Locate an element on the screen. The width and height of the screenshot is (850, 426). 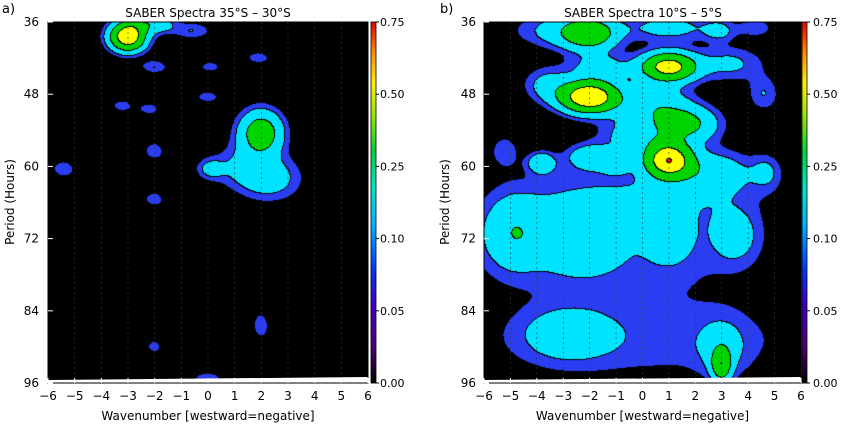
colorbar-tick-label: 0.10 is located at coordinates (392, 239).